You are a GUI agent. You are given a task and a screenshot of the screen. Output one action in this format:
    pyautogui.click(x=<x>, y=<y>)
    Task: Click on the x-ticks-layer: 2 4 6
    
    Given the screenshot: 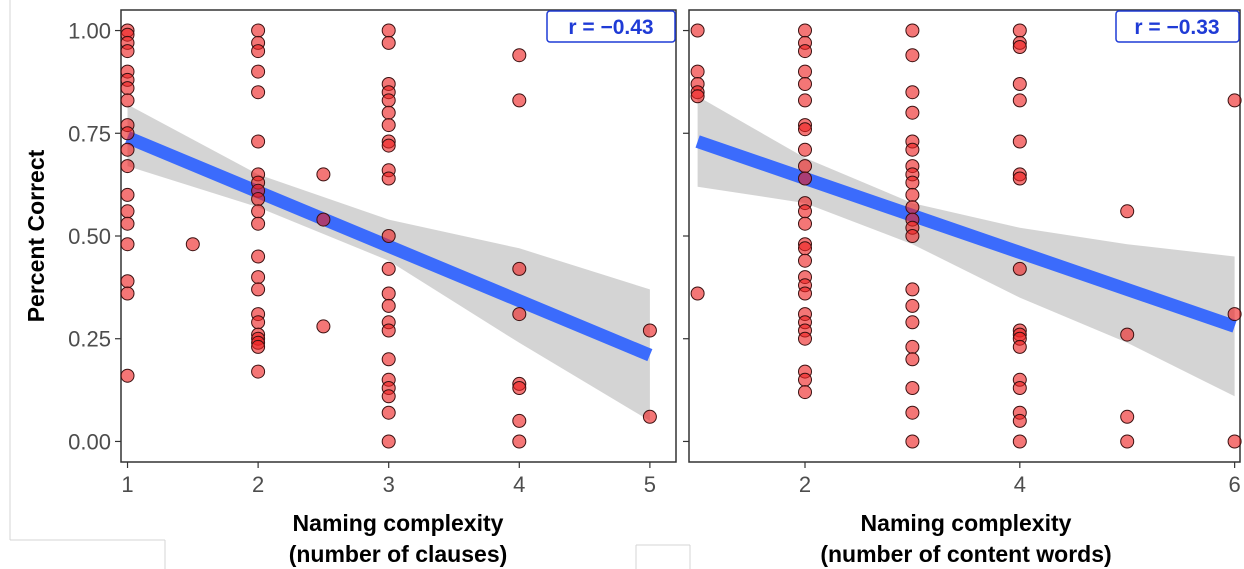 What is the action you would take?
    pyautogui.click(x=1020, y=479)
    